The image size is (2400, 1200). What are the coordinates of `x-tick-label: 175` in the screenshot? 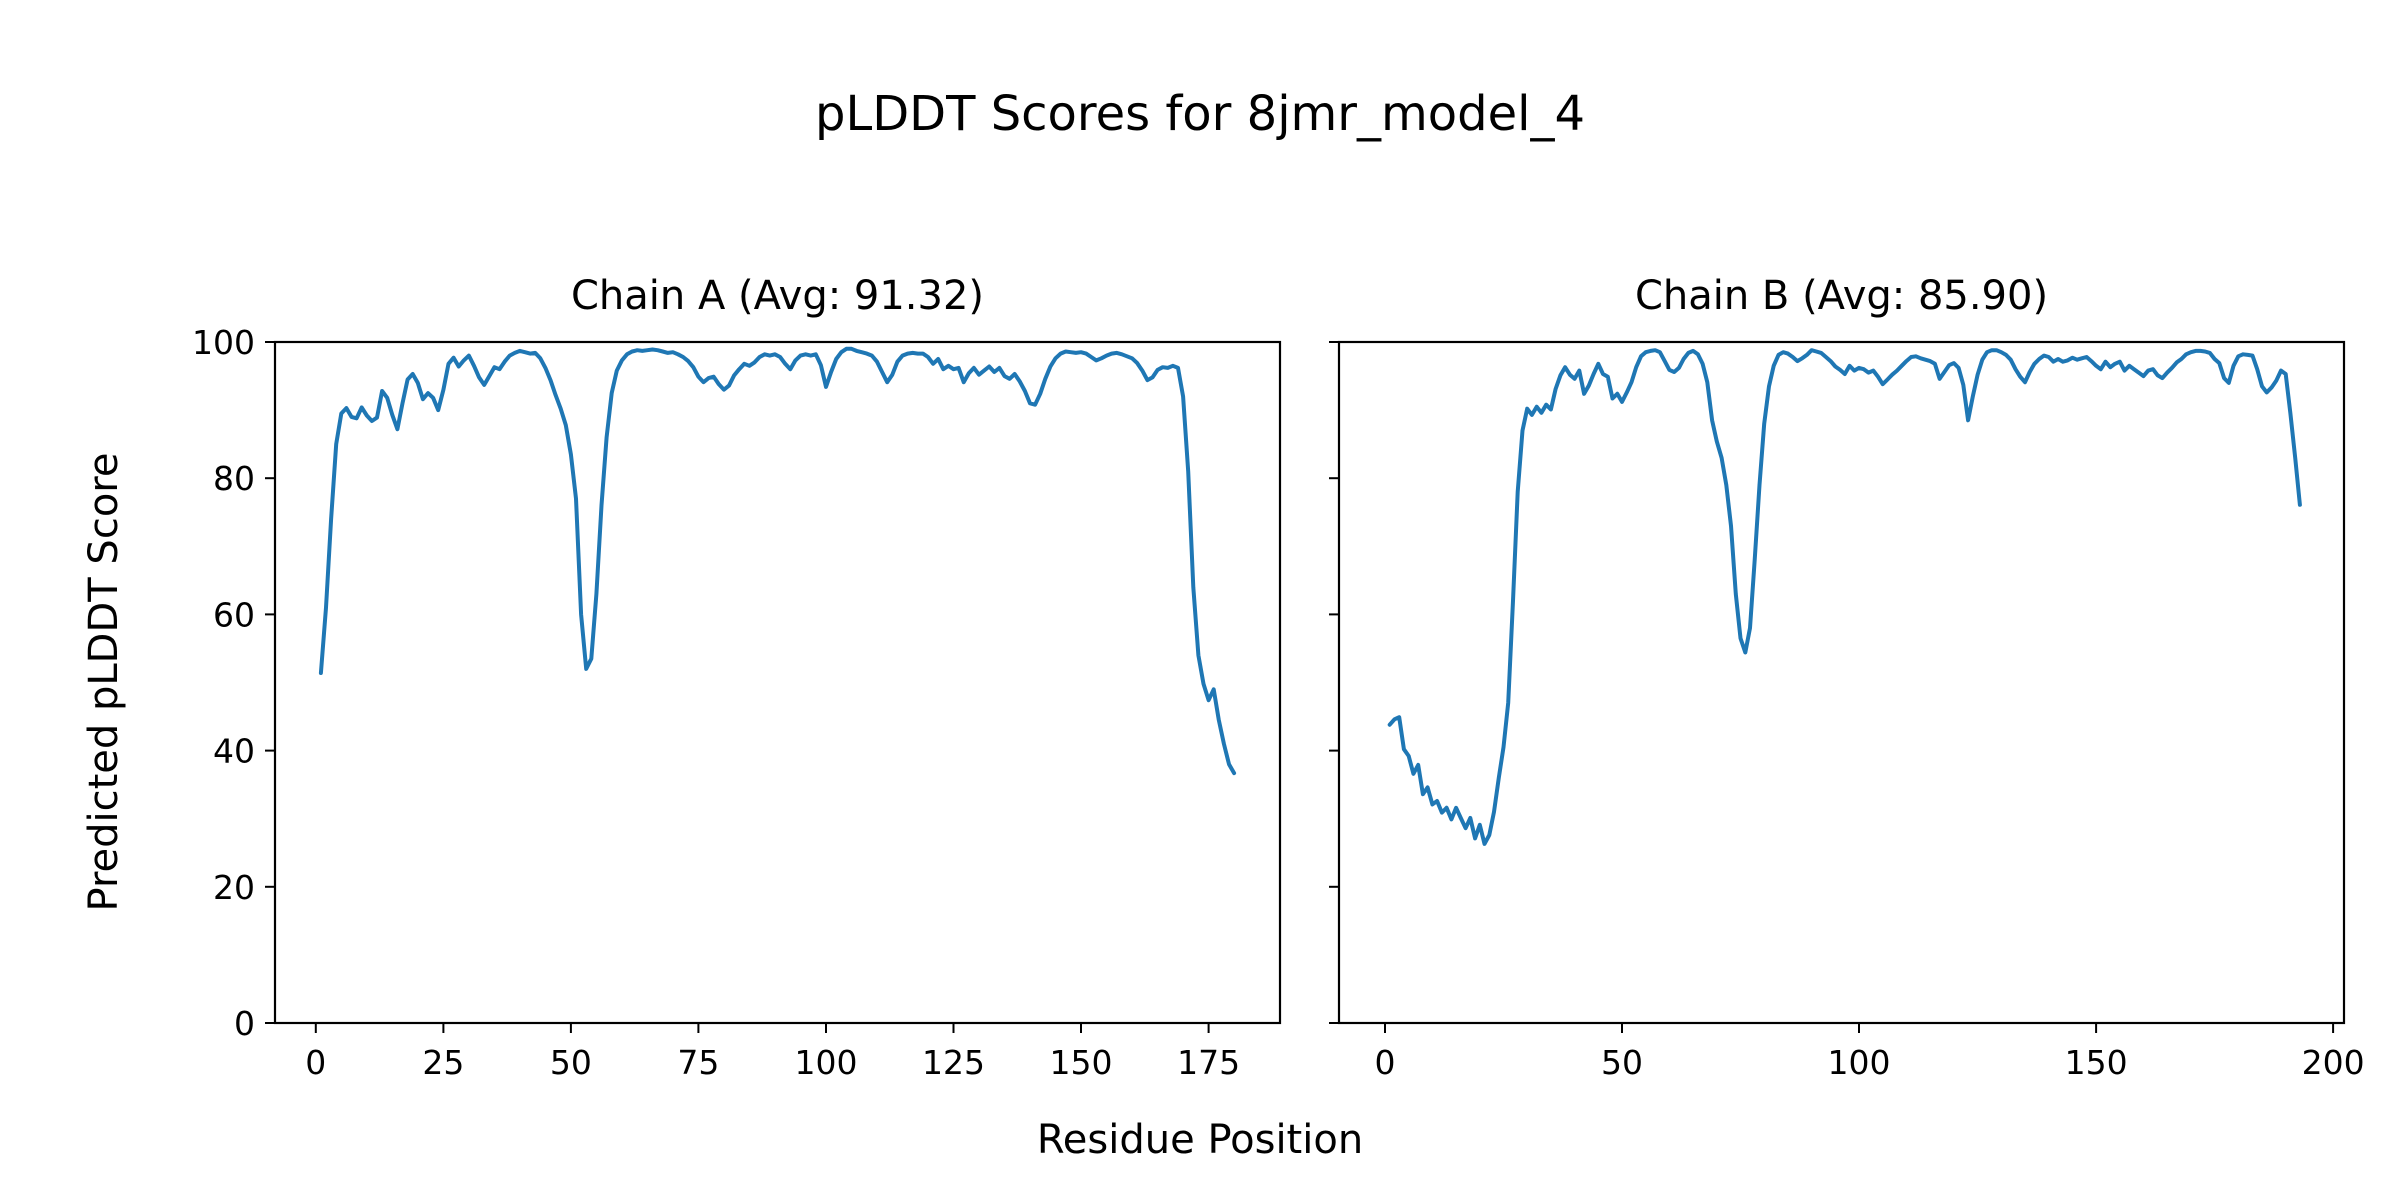 It's located at (1208, 1062).